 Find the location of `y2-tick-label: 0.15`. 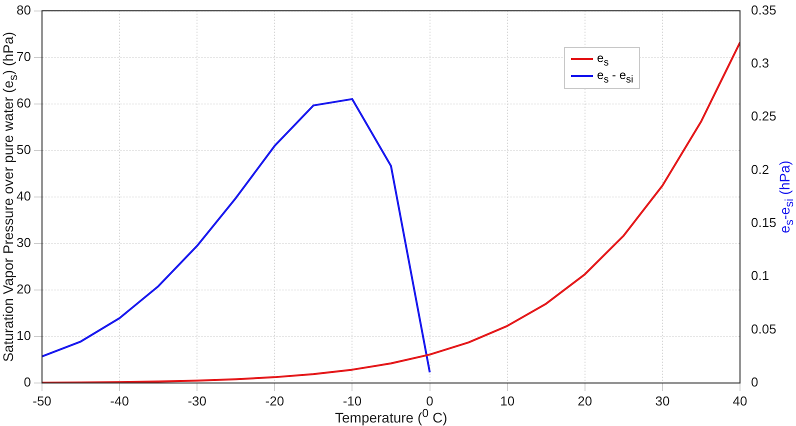

y2-tick-label: 0.15 is located at coordinates (763, 222).